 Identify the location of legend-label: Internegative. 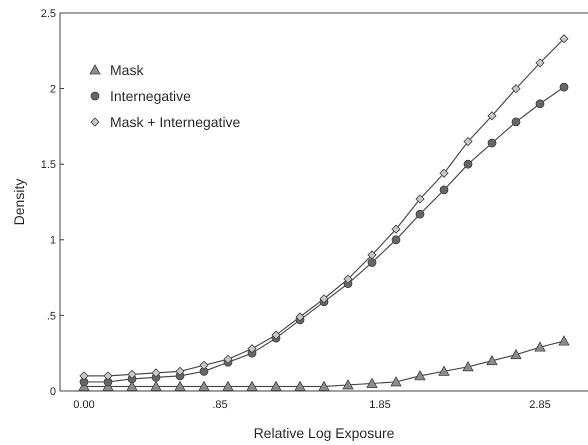
(151, 96).